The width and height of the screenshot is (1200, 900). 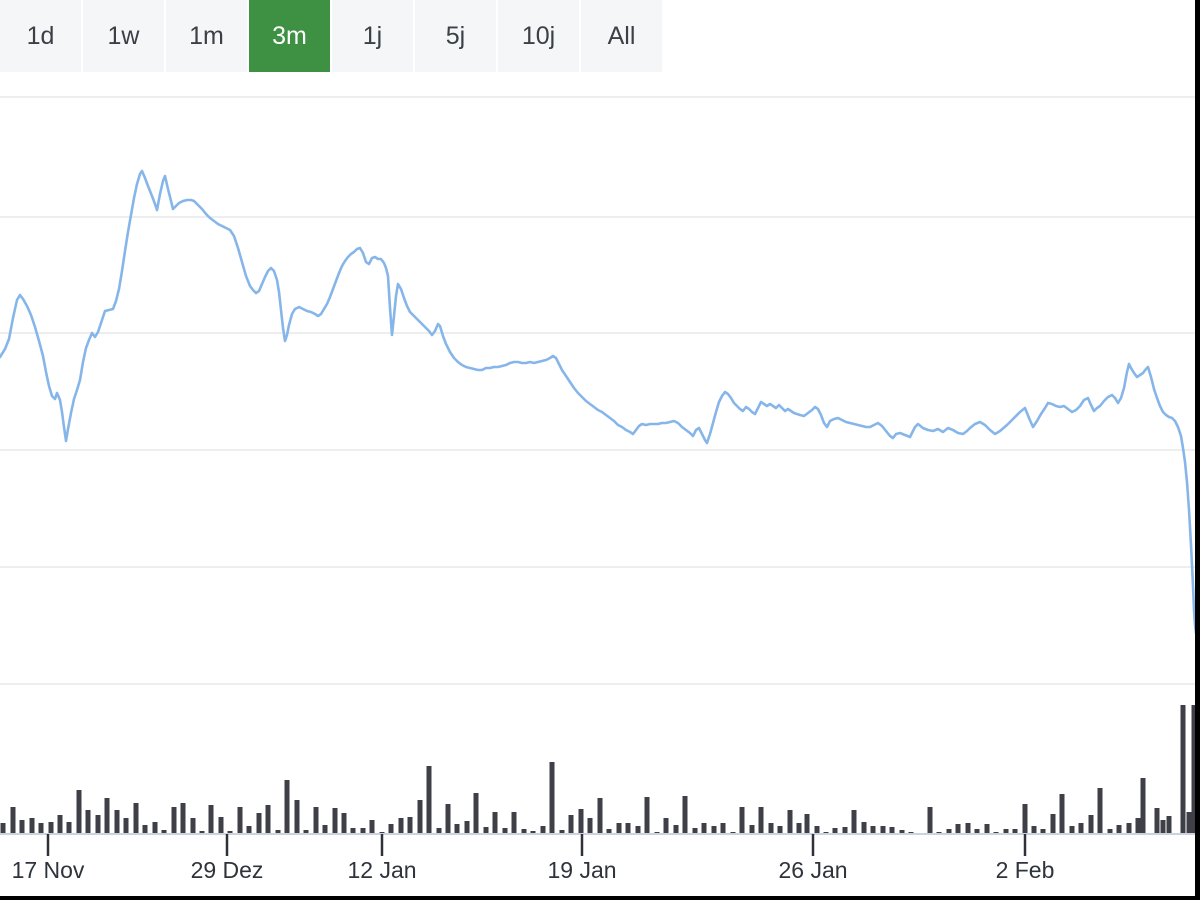 I want to click on x-axis-label: 26 Jan, so click(x=812, y=870).